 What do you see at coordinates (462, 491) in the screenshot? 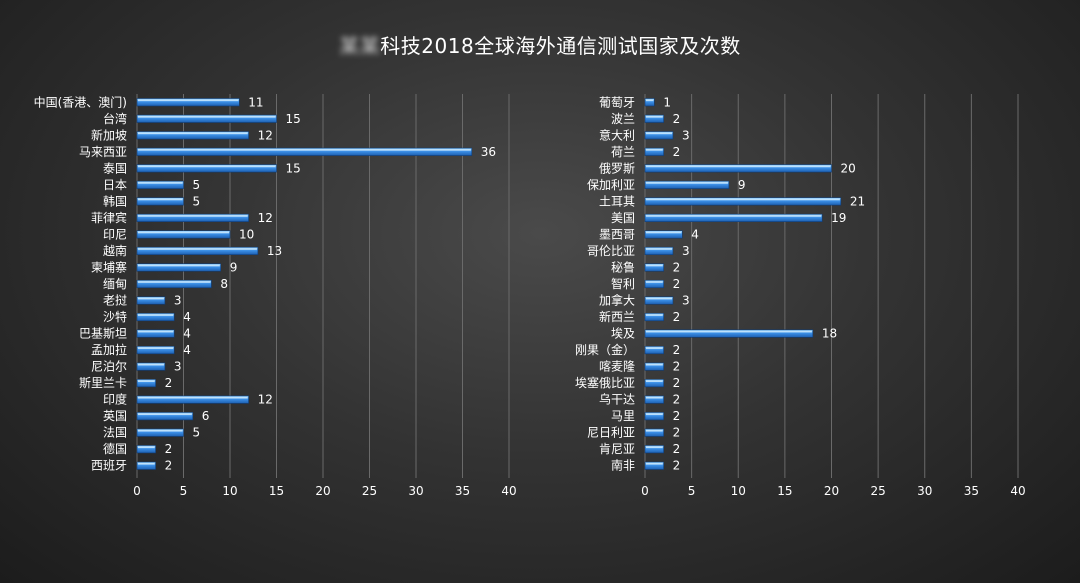
I see `x-tick-label: 35` at bounding box center [462, 491].